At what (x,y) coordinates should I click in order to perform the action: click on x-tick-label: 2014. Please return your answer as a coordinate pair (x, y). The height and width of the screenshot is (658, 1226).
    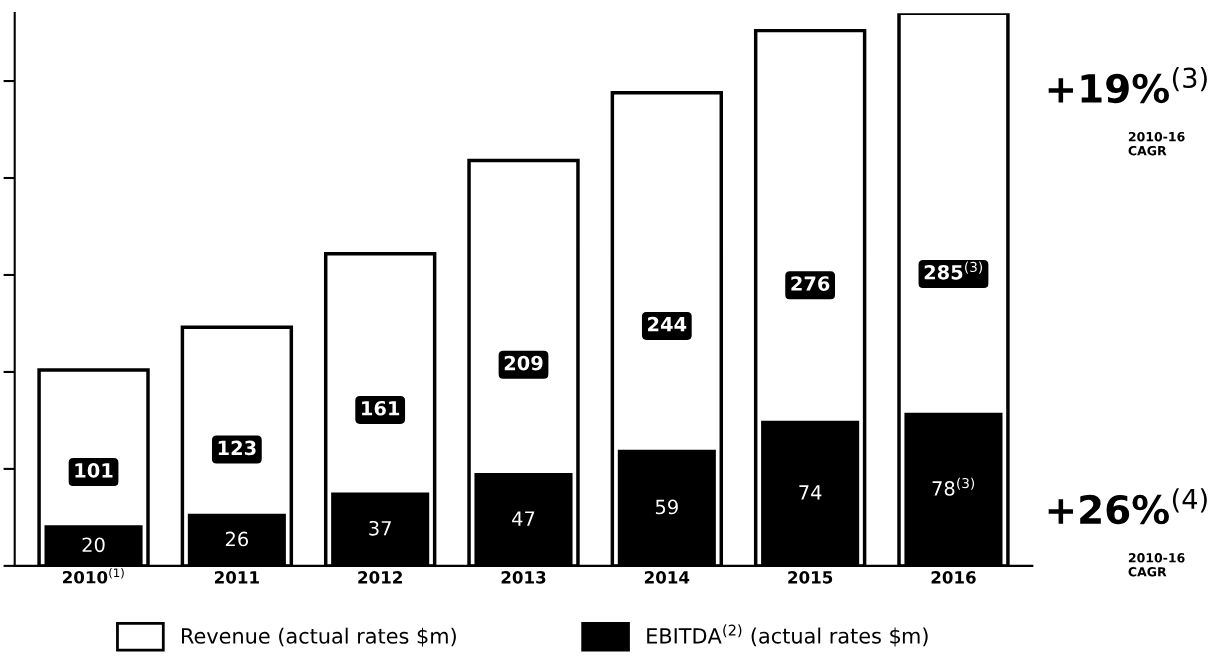
    Looking at the image, I should click on (667, 577).